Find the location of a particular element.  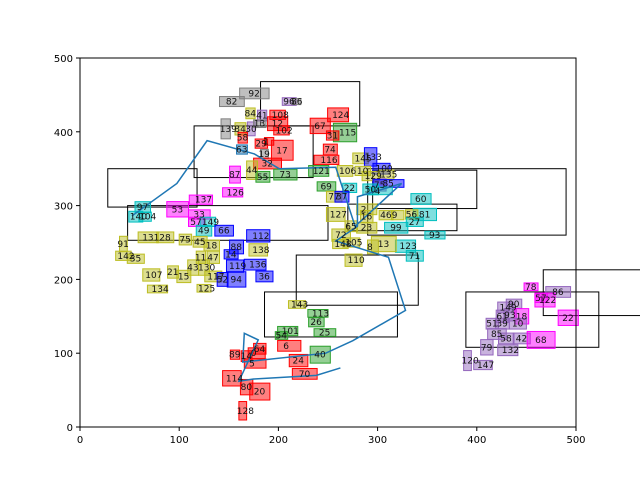

item-label-67: 67 is located at coordinates (319, 127).